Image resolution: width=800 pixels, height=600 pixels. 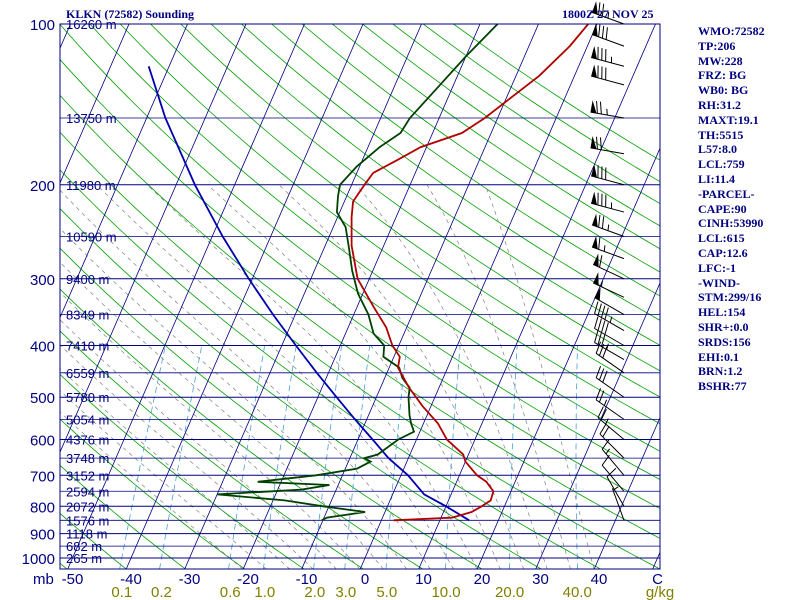 I want to click on height-label: 2594 m, so click(x=87, y=491).